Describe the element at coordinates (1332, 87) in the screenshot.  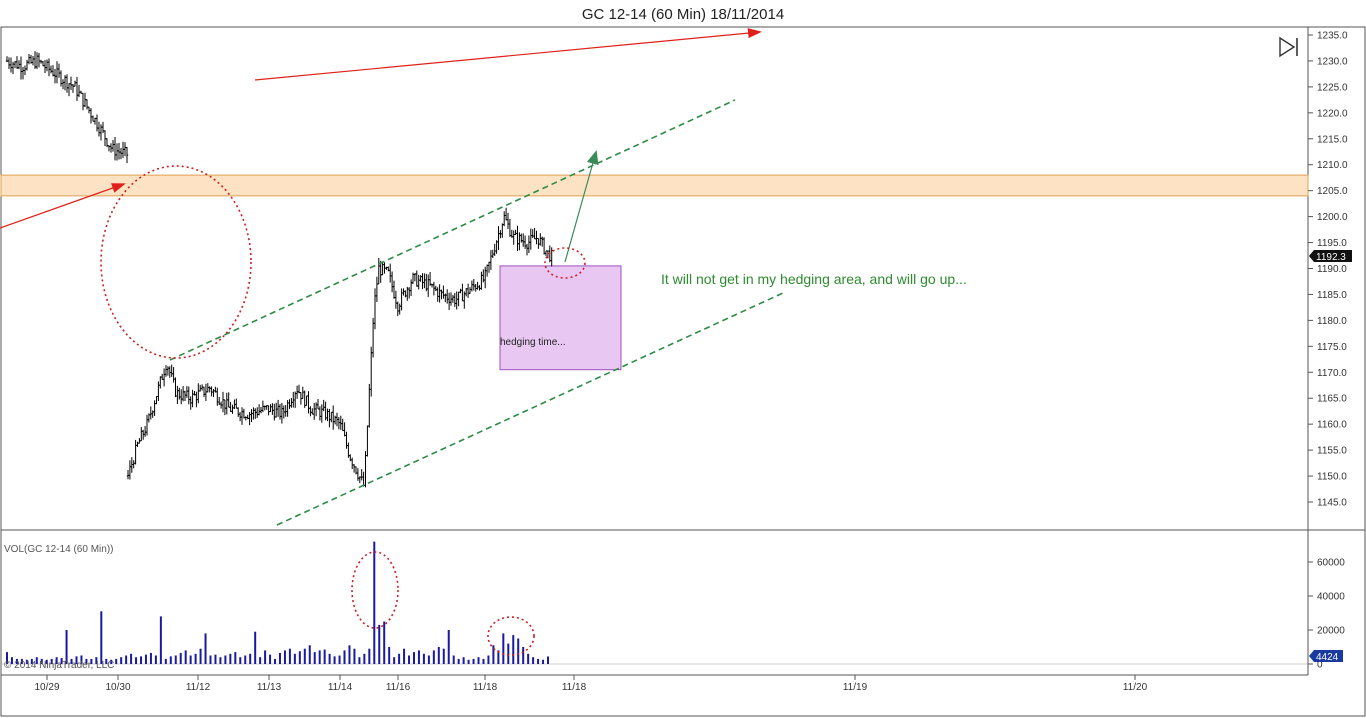
I see `price-tick-label: 1225.0` at that location.